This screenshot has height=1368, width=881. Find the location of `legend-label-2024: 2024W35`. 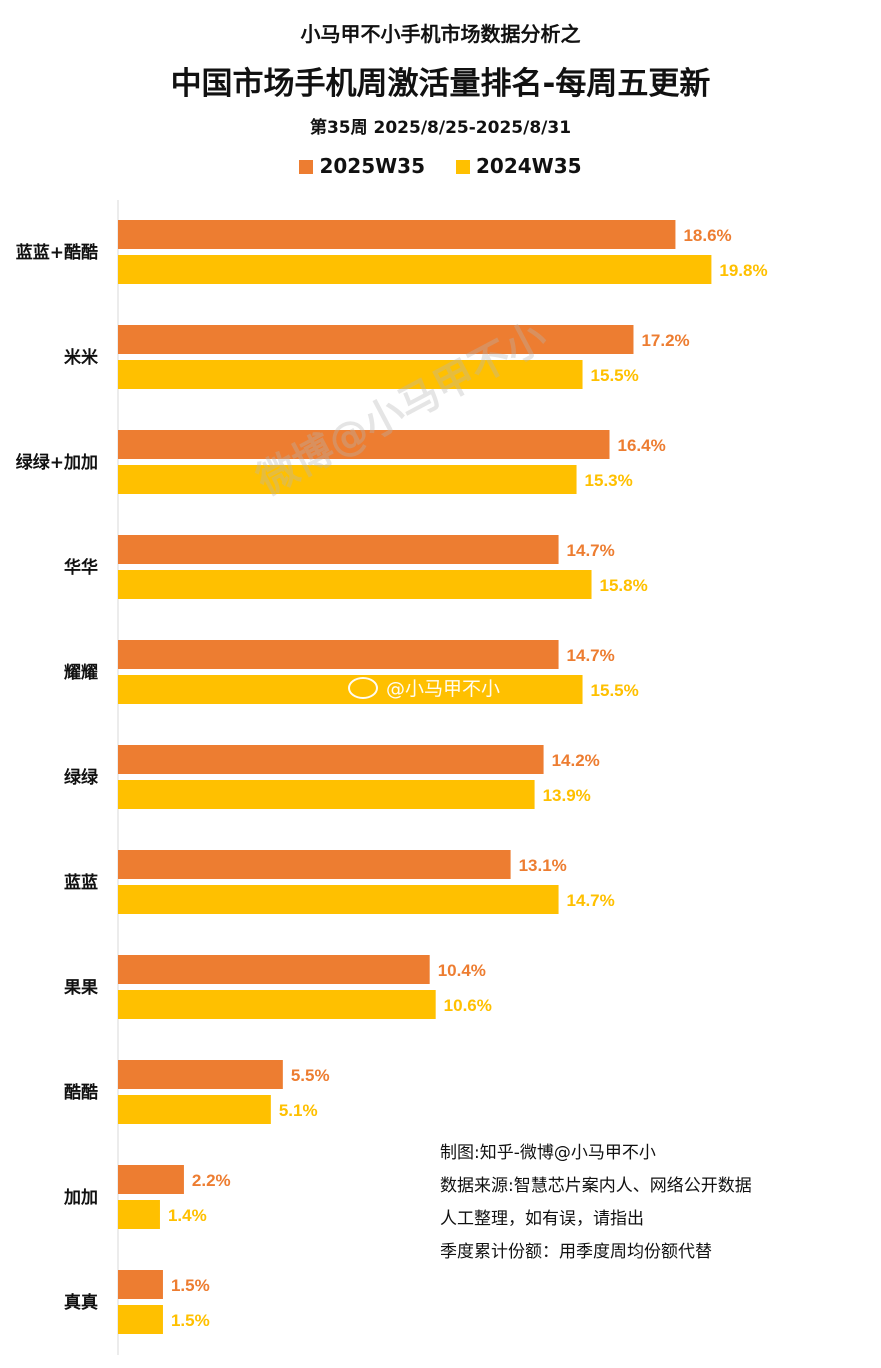

legend-label-2024: 2024W35 is located at coordinates (528, 166).